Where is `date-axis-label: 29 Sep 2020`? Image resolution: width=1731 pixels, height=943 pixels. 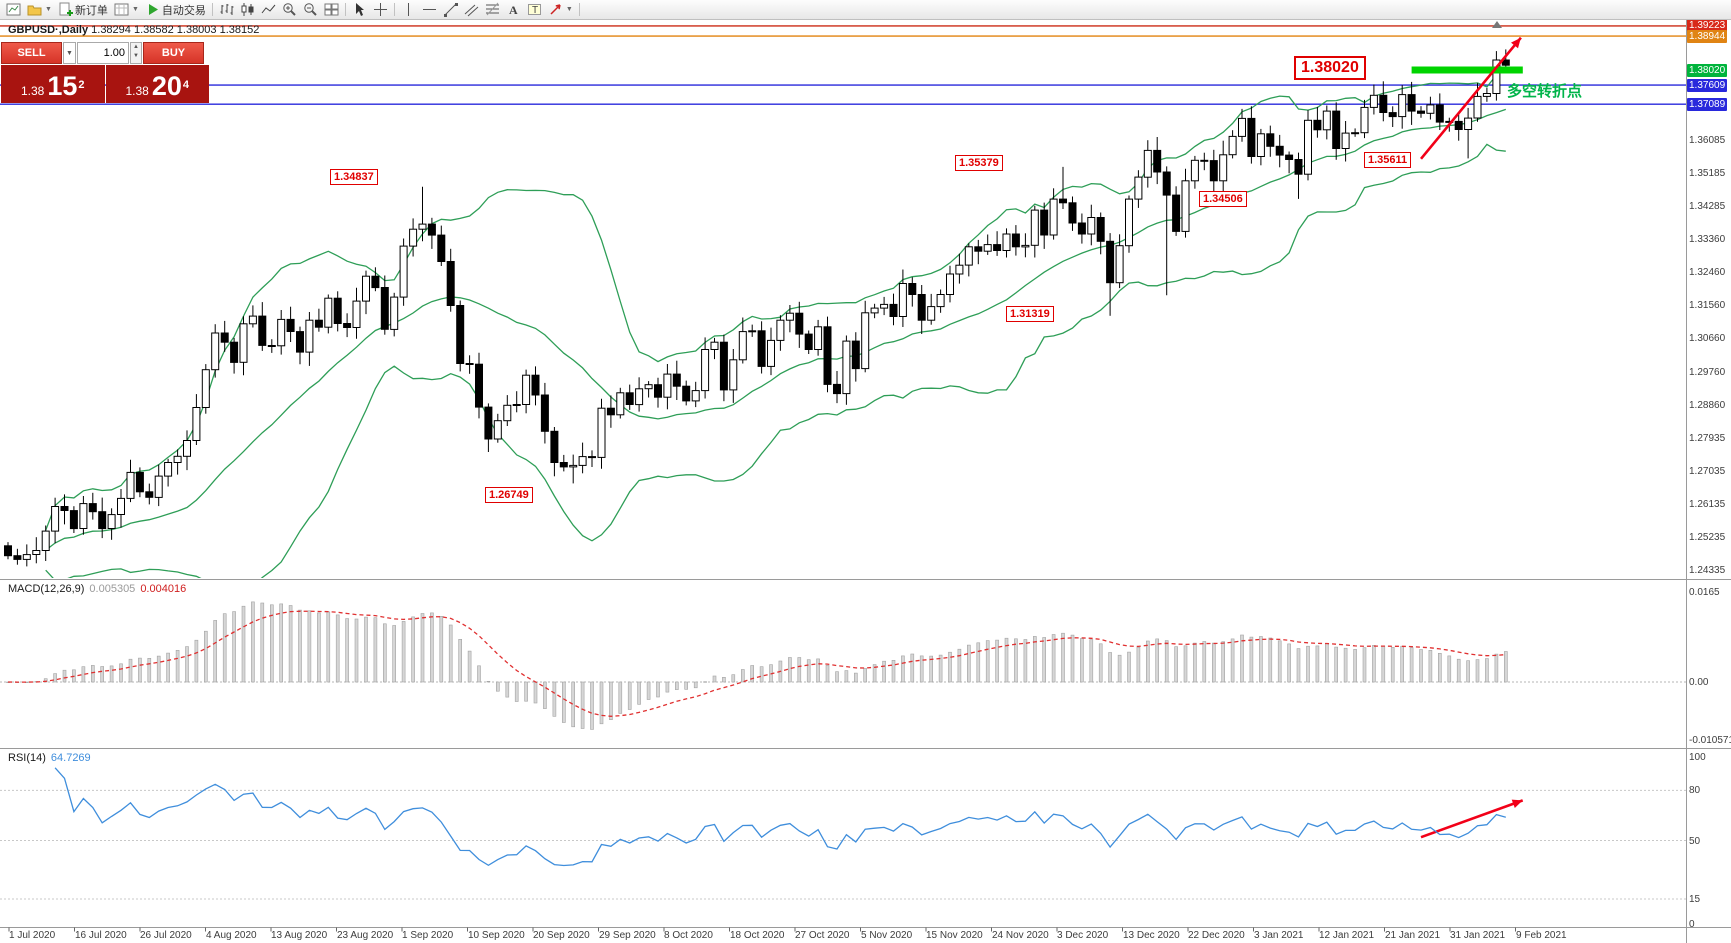
date-axis-label: 29 Sep 2020 is located at coordinates (627, 935).